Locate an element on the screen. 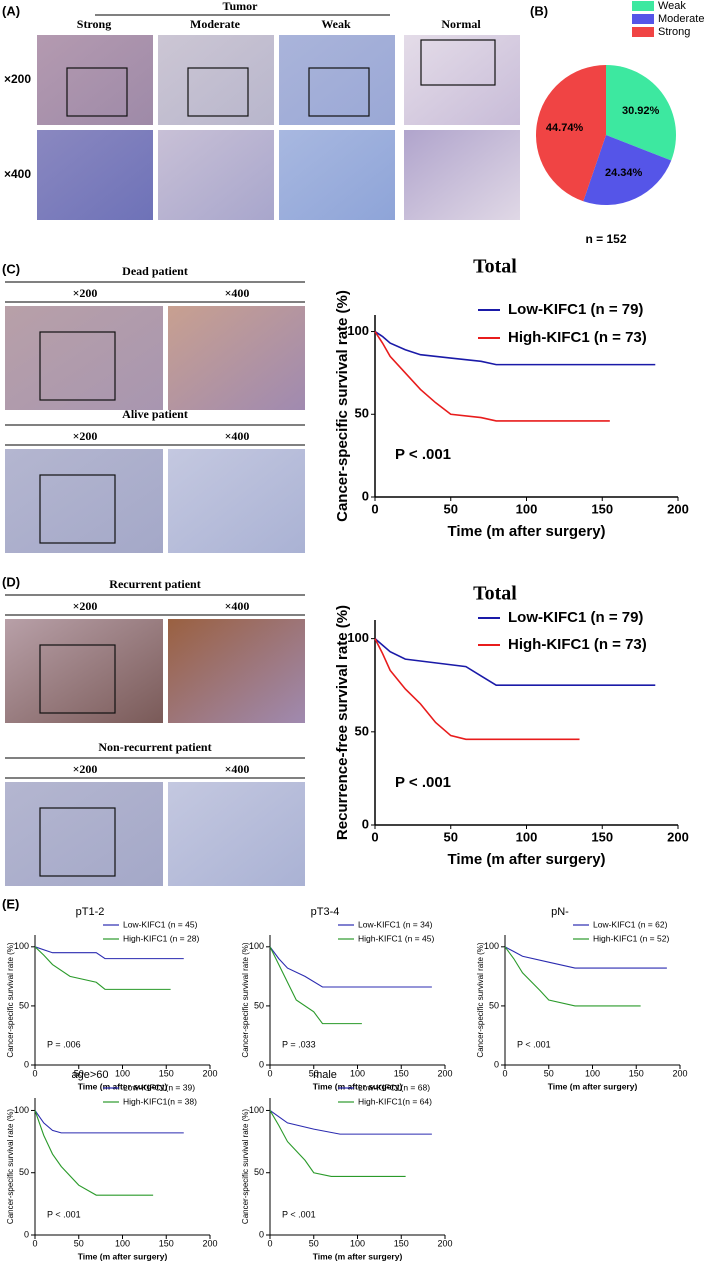  column-label: Normal is located at coordinates (461, 24).